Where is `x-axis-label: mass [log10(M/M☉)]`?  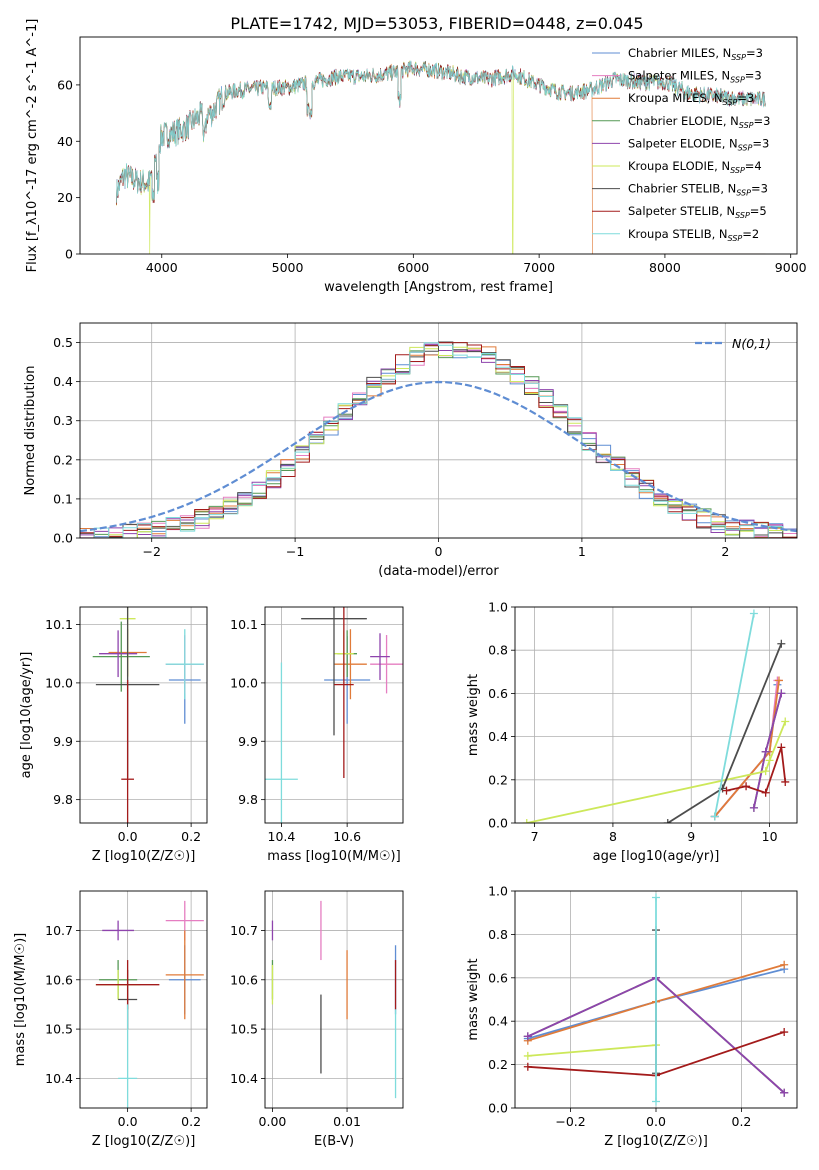
x-axis-label: mass [log10(M/M☉)] is located at coordinates (333, 856).